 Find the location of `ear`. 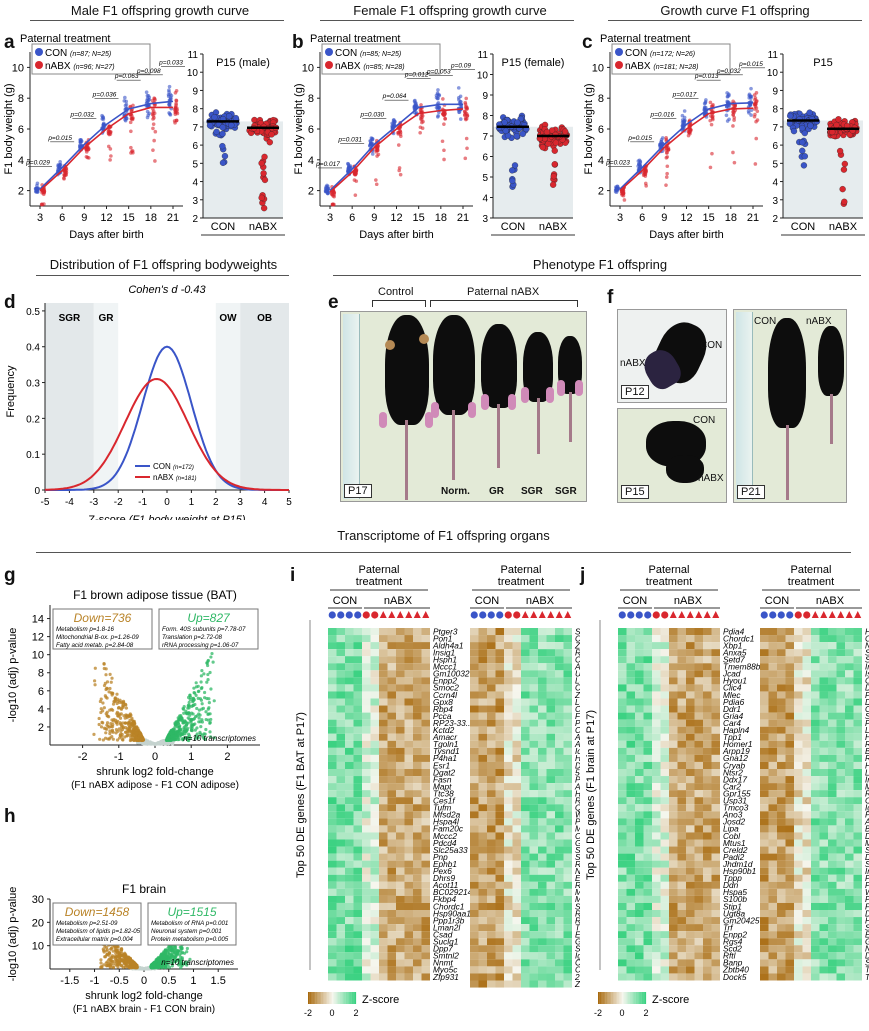

ear is located at coordinates (390, 345).